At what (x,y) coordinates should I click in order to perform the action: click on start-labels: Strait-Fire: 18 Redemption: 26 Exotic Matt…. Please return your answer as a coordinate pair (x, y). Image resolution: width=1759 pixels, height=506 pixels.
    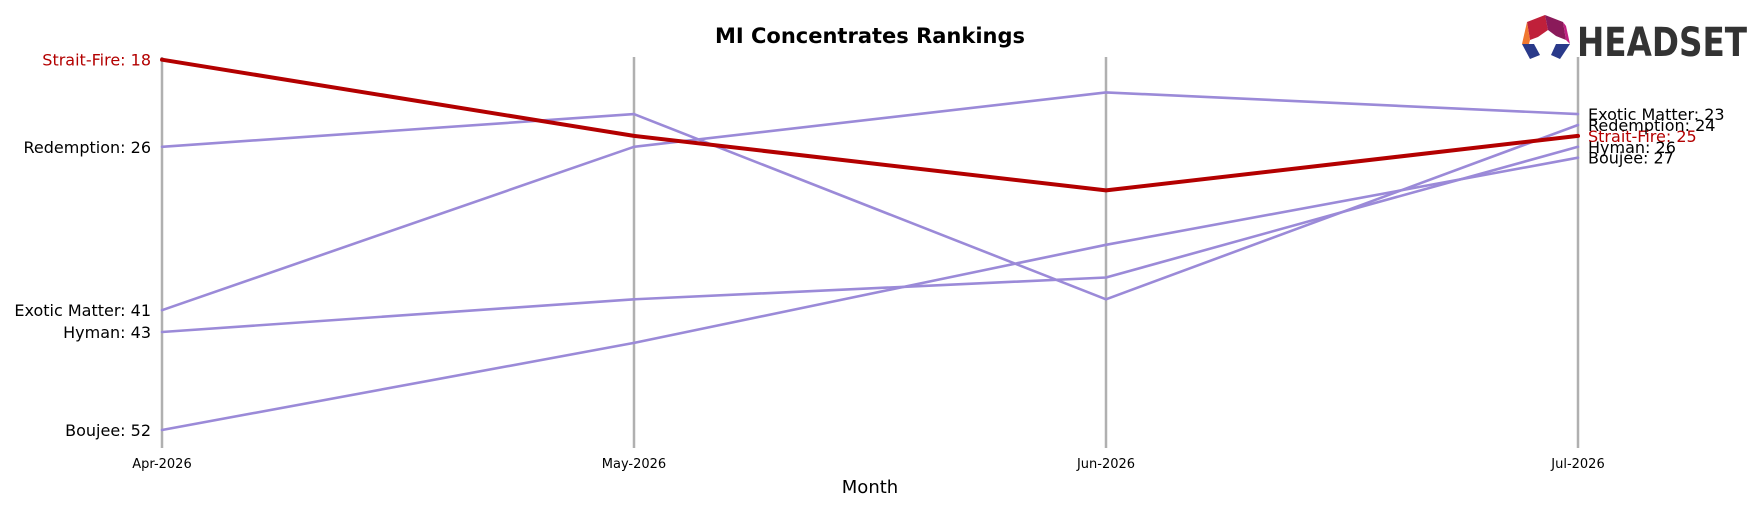
    Looking at the image, I should click on (82, 245).